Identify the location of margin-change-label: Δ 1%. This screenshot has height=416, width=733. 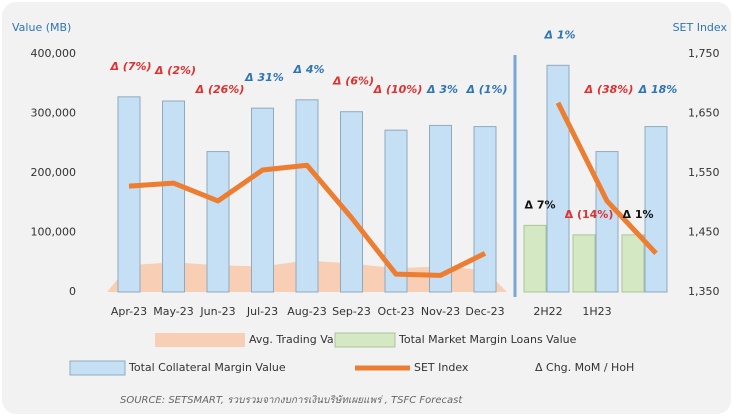
(637, 214).